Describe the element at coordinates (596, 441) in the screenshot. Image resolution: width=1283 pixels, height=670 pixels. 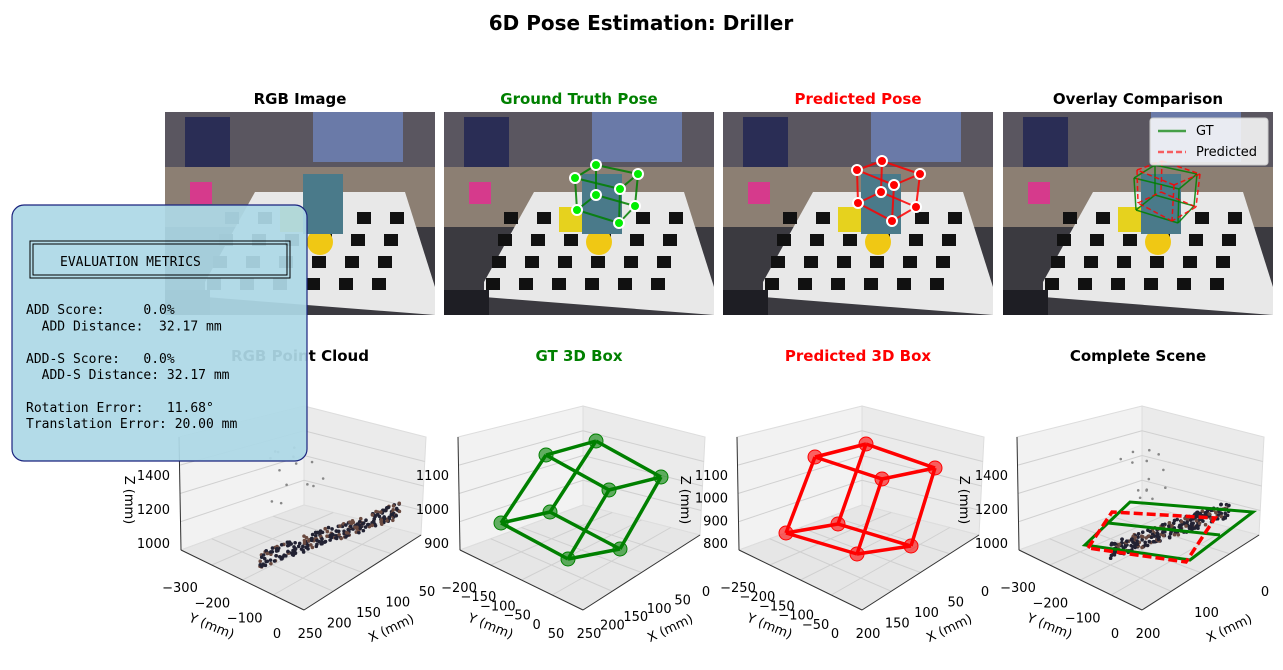
I see `gt-3d-vertex` at that location.